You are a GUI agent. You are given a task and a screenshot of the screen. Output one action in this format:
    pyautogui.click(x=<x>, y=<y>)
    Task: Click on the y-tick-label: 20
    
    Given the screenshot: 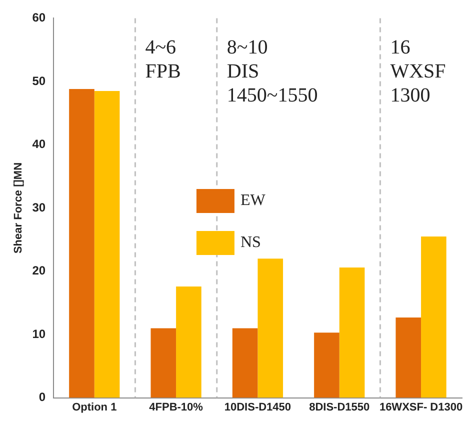 What is the action you would take?
    pyautogui.click(x=39, y=271)
    